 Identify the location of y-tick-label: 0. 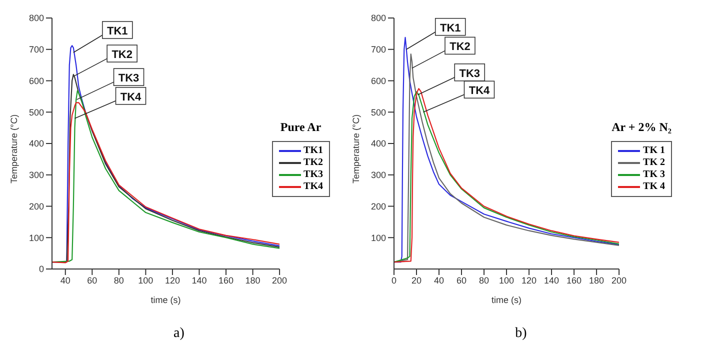
(41, 269).